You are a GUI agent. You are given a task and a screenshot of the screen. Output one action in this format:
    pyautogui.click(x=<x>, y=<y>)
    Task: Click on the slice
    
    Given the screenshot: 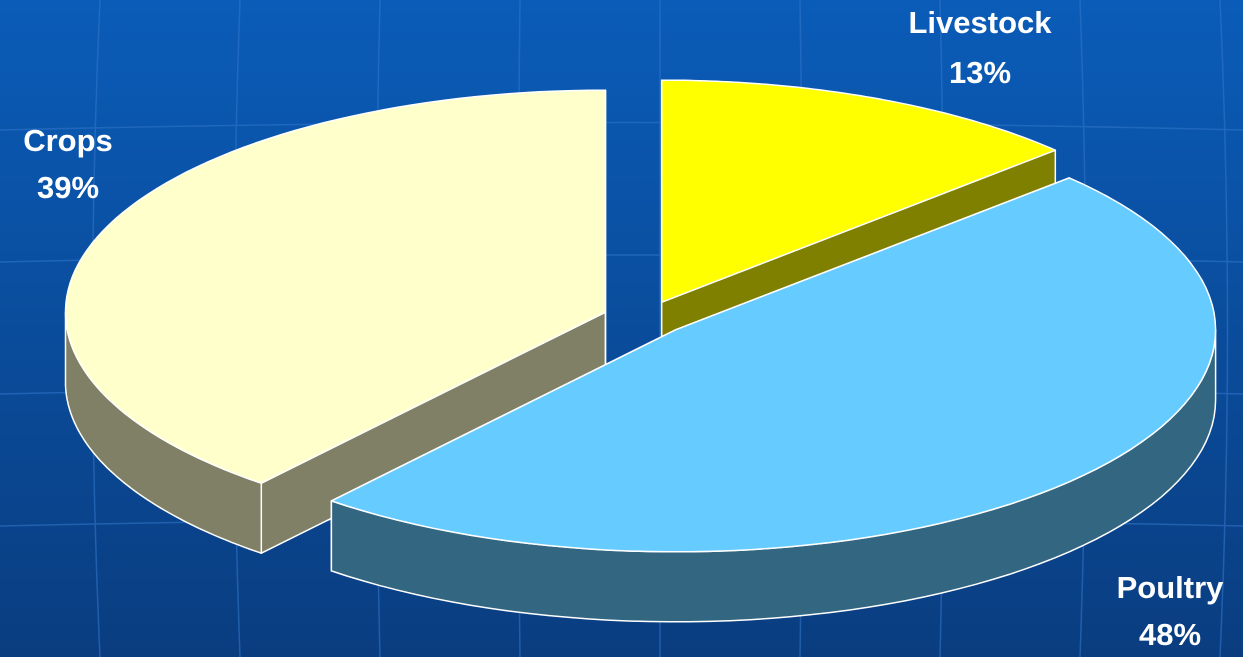 What is the action you would take?
    pyautogui.click(x=858, y=191)
    